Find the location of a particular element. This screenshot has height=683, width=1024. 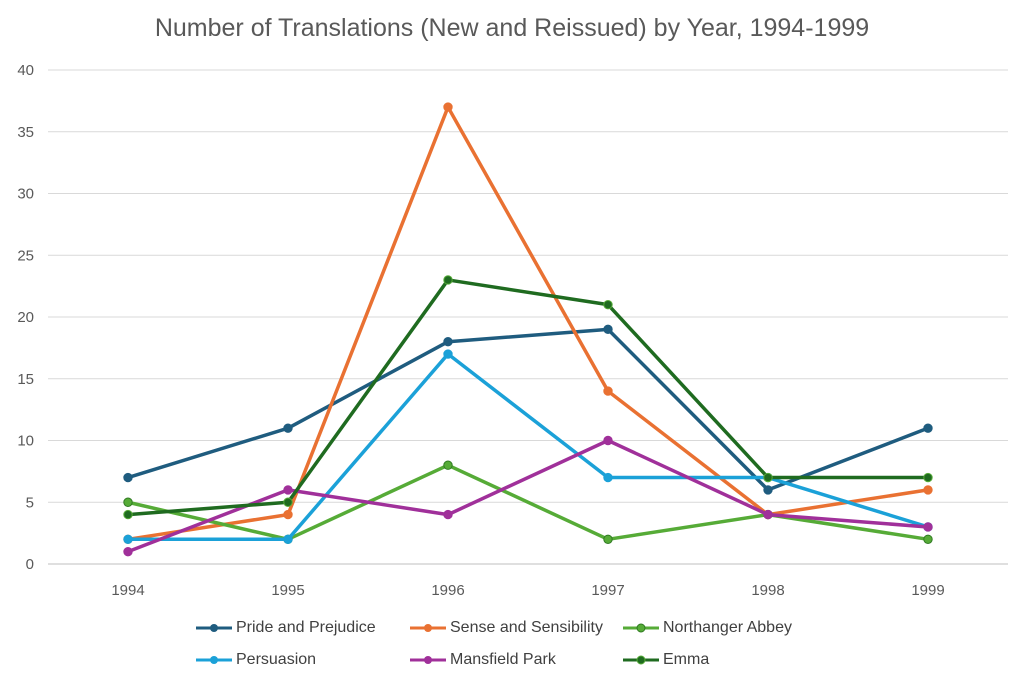

series-mansfield-park is located at coordinates (528, 496).